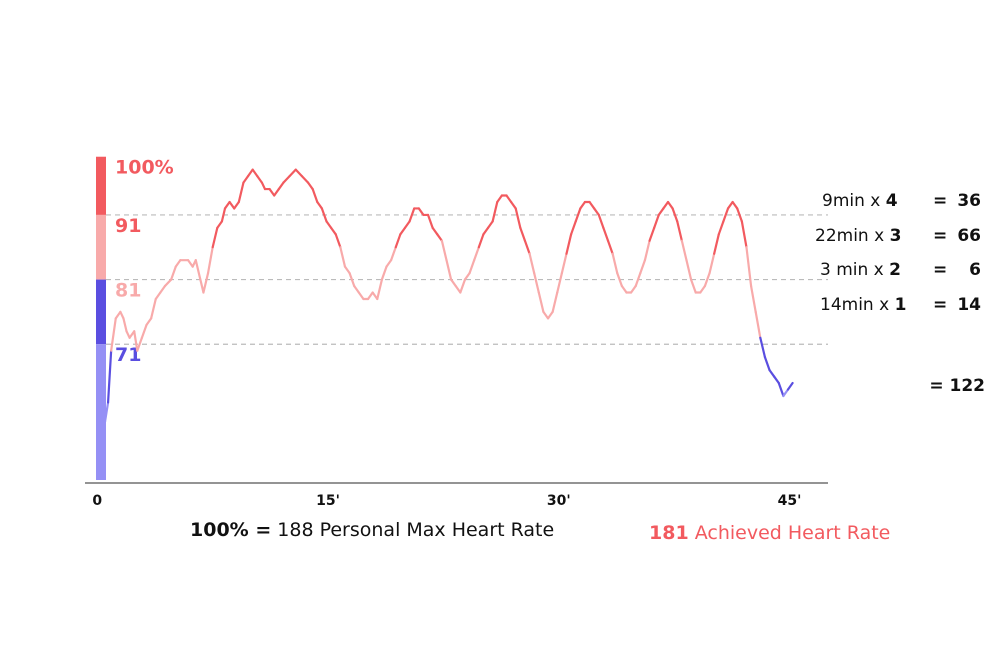 The width and height of the screenshot is (1000, 667). What do you see at coordinates (128, 226) in the screenshot?
I see `zone-label-91: 91` at bounding box center [128, 226].